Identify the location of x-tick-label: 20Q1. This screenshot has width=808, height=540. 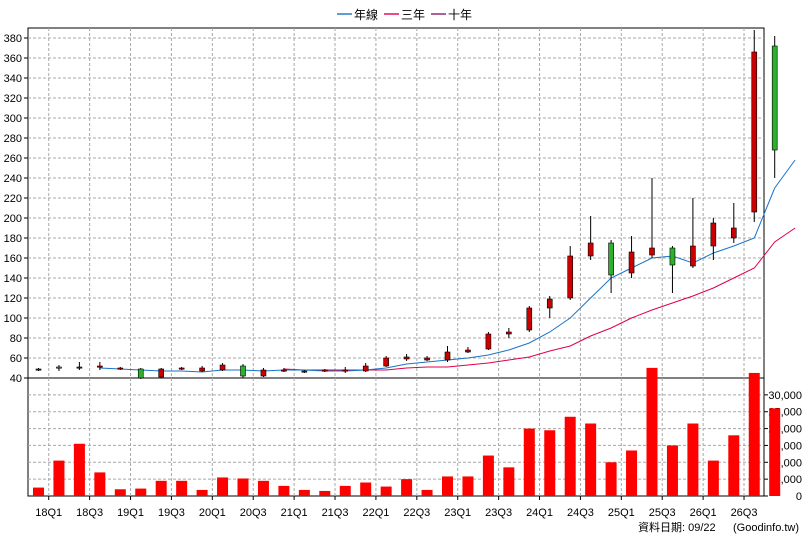
(212, 513).